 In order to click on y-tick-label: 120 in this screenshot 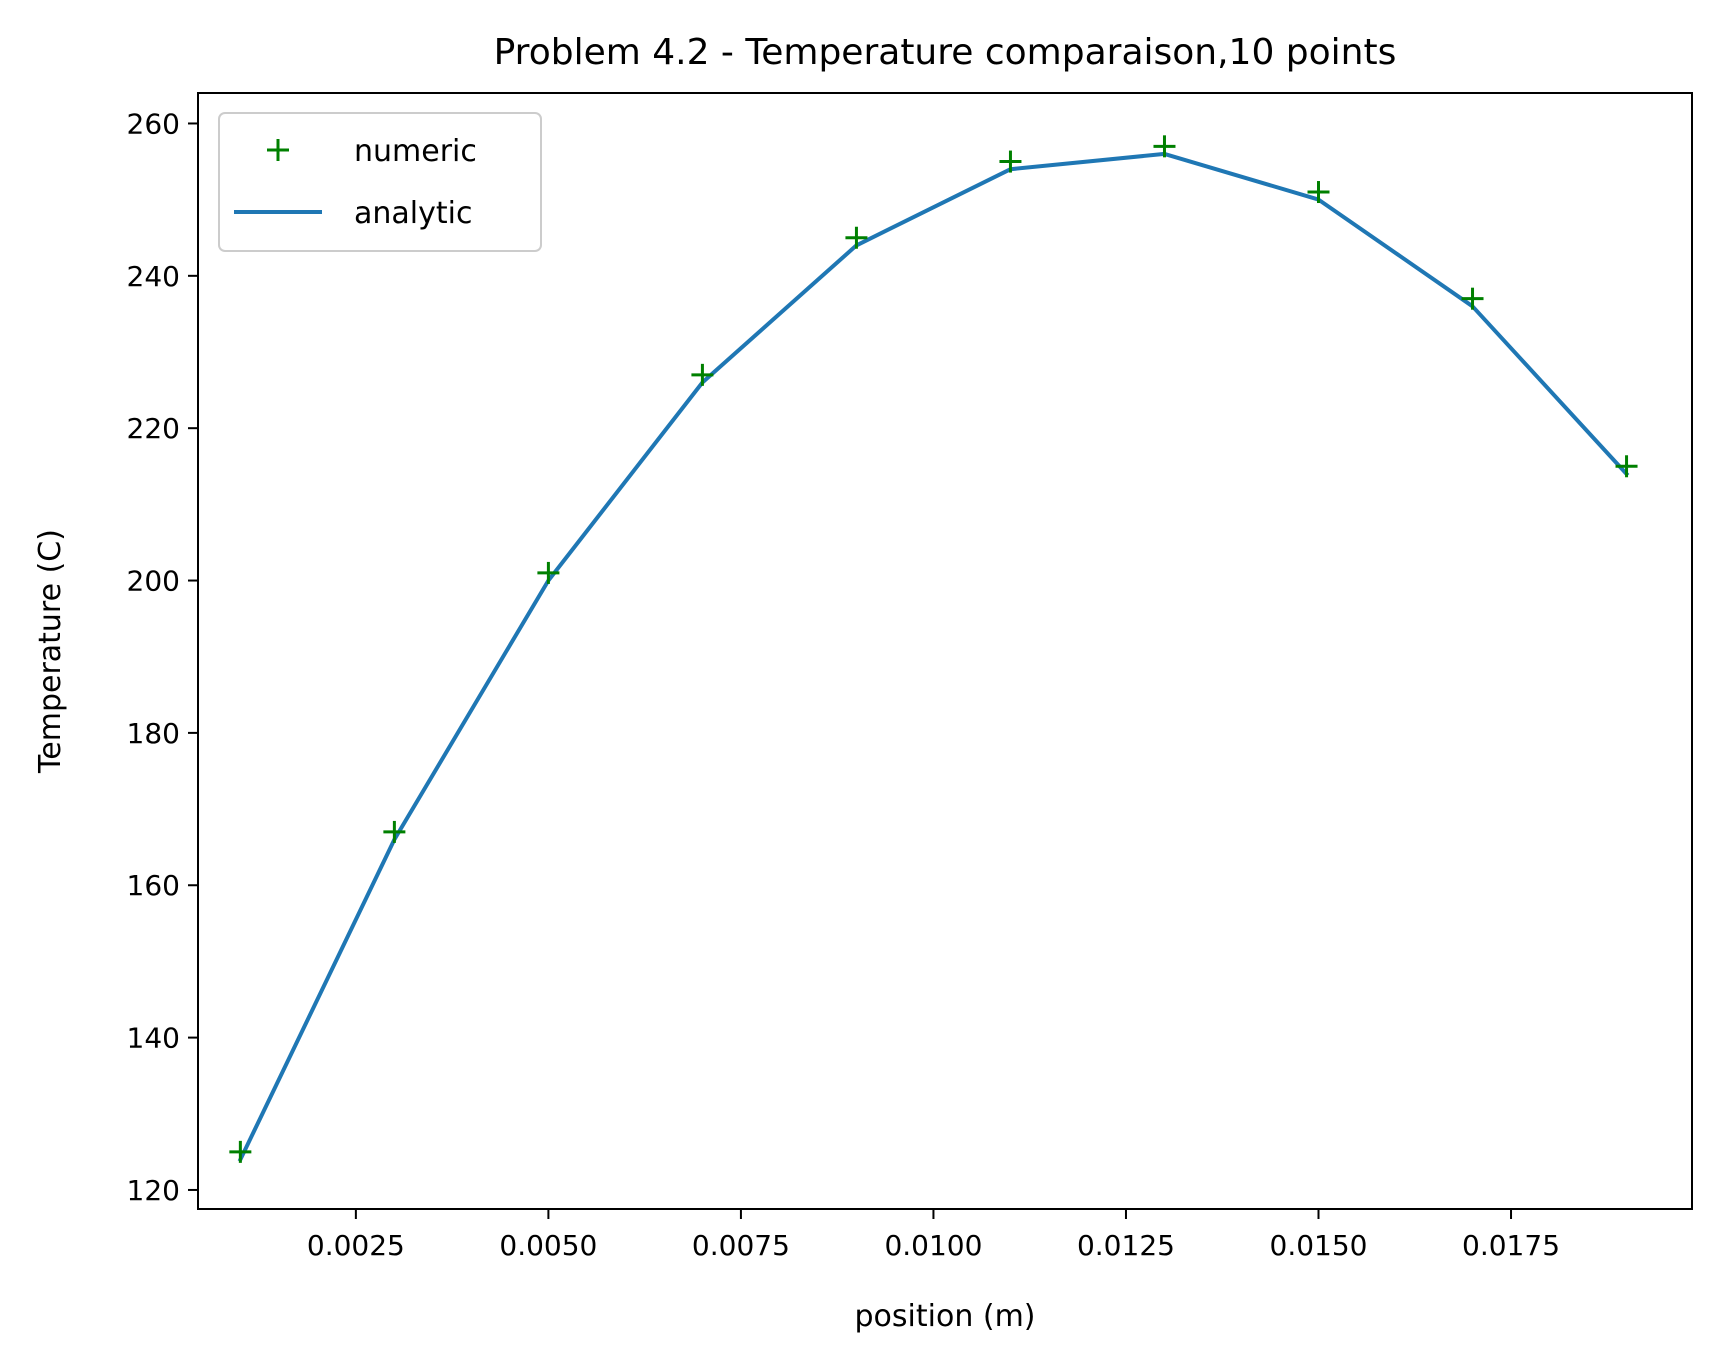, I will do `click(153, 1190)`.